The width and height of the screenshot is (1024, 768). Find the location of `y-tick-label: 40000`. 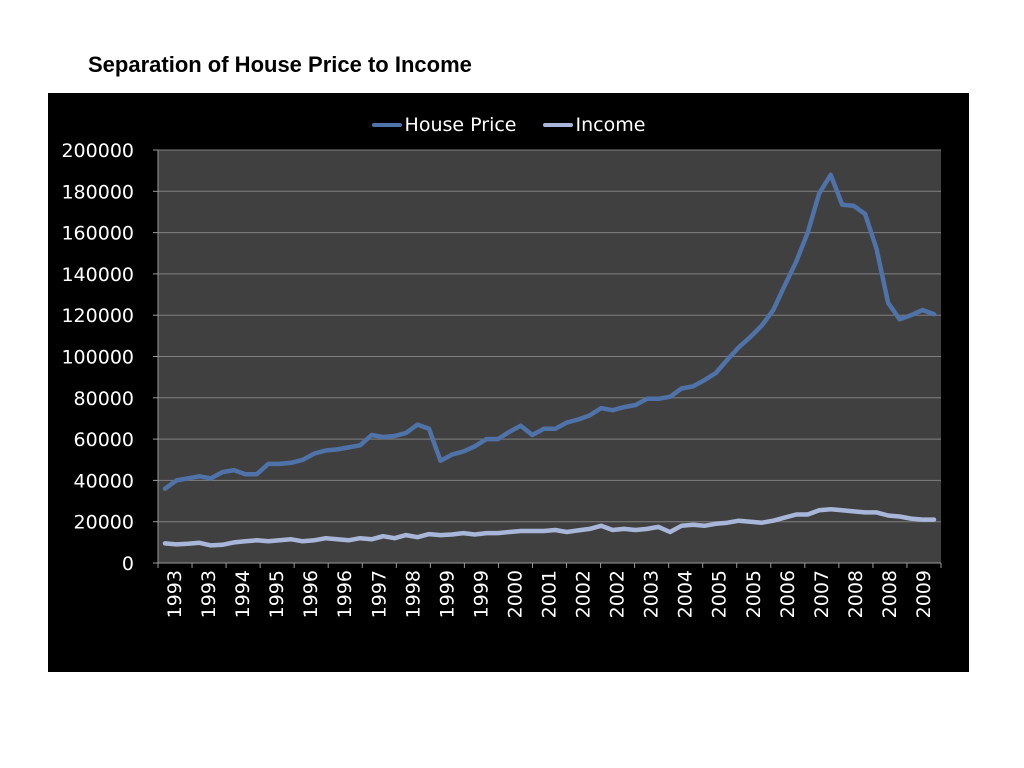

y-tick-label: 40000 is located at coordinates (104, 481).